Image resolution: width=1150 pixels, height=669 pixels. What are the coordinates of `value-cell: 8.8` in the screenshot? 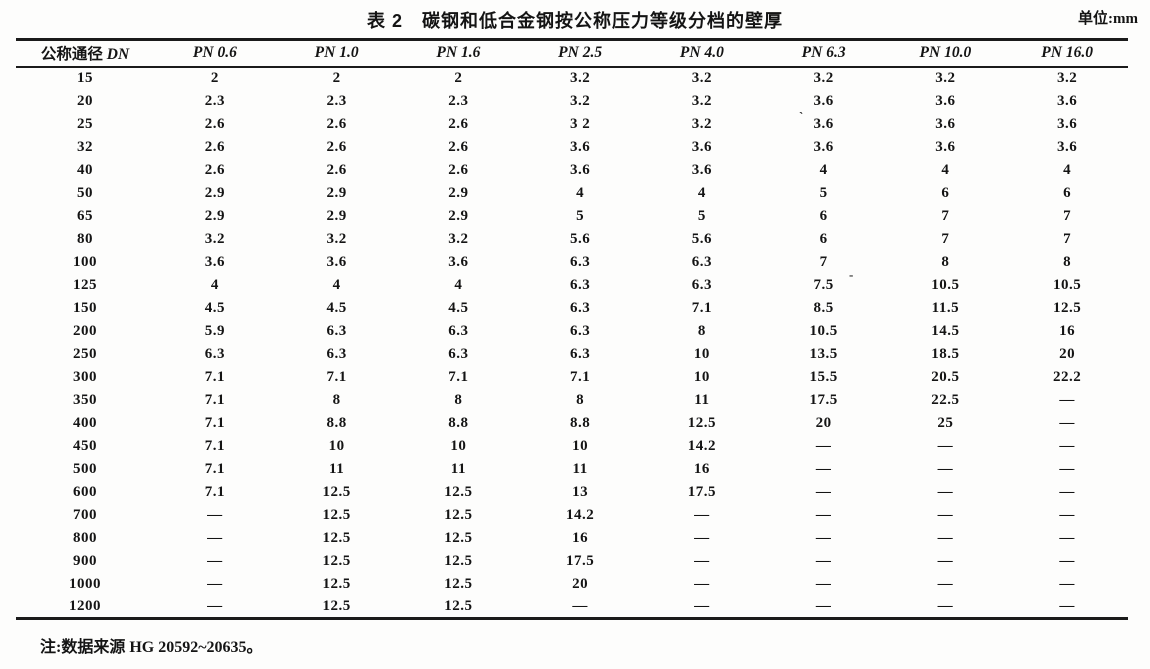 It's located at (580, 422).